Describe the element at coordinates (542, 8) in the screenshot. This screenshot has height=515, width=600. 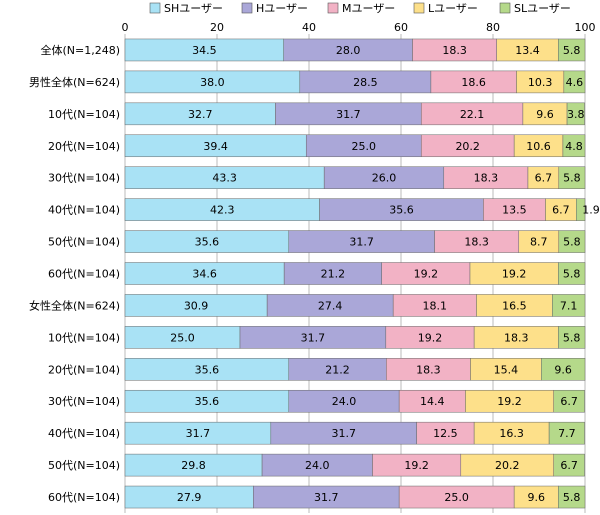
I see `legend-label: SLユーザー` at that location.